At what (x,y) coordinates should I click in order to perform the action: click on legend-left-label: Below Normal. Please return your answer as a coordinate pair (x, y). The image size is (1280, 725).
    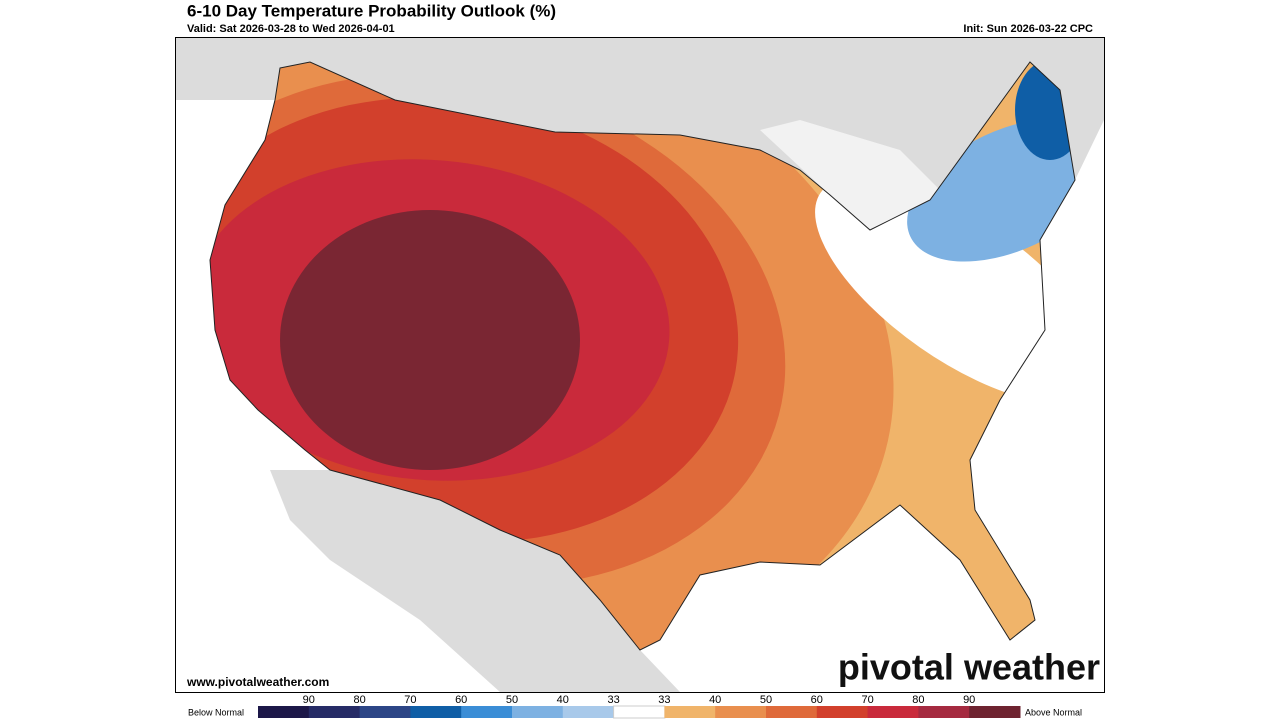
    Looking at the image, I should click on (216, 712).